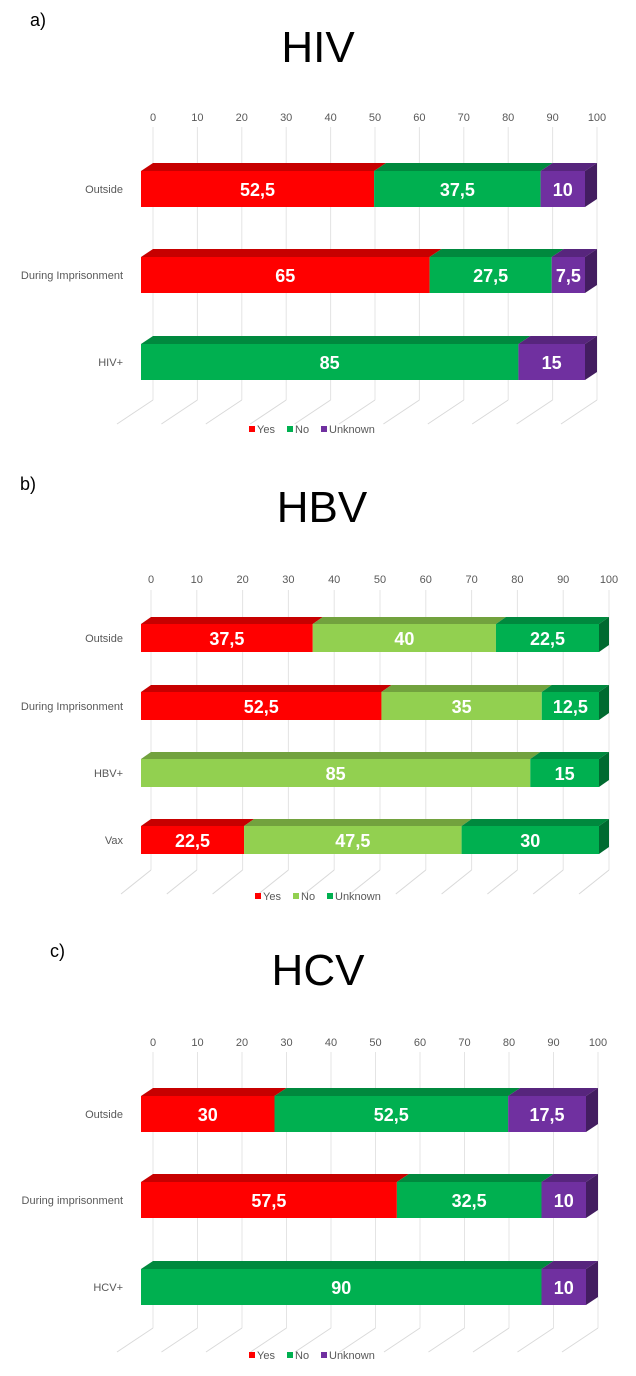  Describe the element at coordinates (110, 363) in the screenshot. I see `category-label: HIV+` at that location.